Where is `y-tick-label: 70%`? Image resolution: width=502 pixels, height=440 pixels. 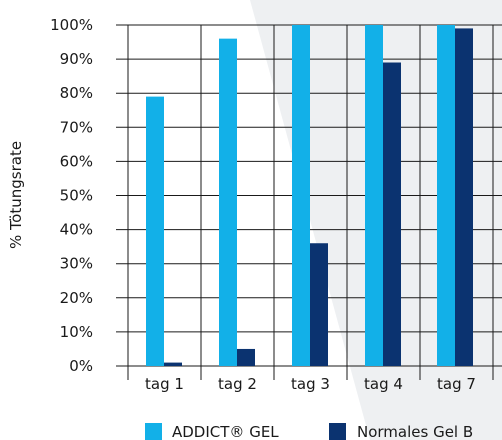
y-tick-label: 70% is located at coordinates (76, 127).